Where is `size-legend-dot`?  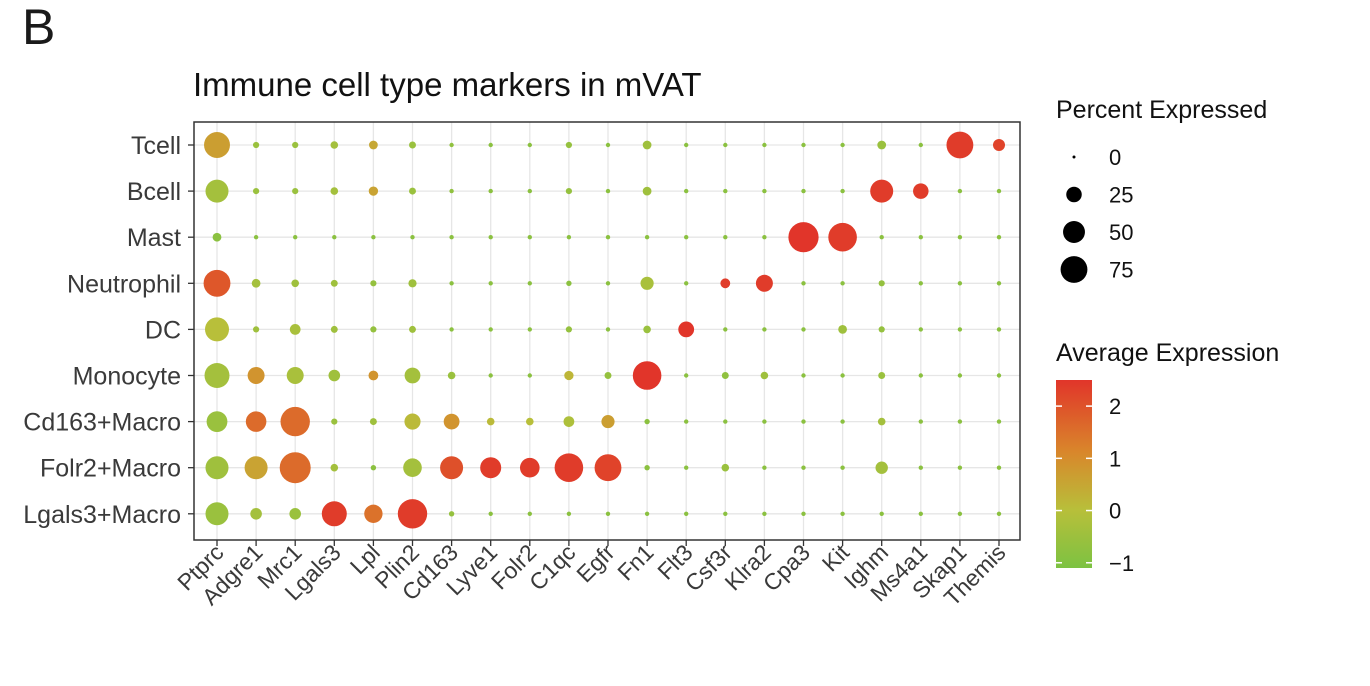
size-legend-dot is located at coordinates (1074, 232).